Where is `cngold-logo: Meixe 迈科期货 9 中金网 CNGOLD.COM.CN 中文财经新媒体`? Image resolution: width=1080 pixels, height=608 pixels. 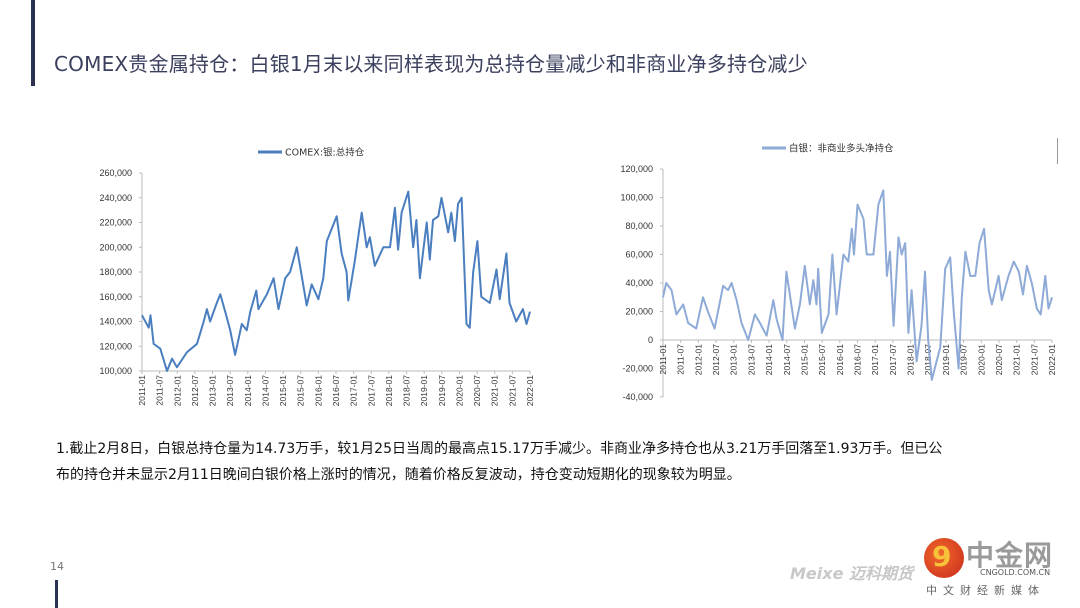 cngold-logo: Meixe 迈科期货 9 中金网 CNGOLD.COM.CN 中文财经新媒体 is located at coordinates (934, 569).